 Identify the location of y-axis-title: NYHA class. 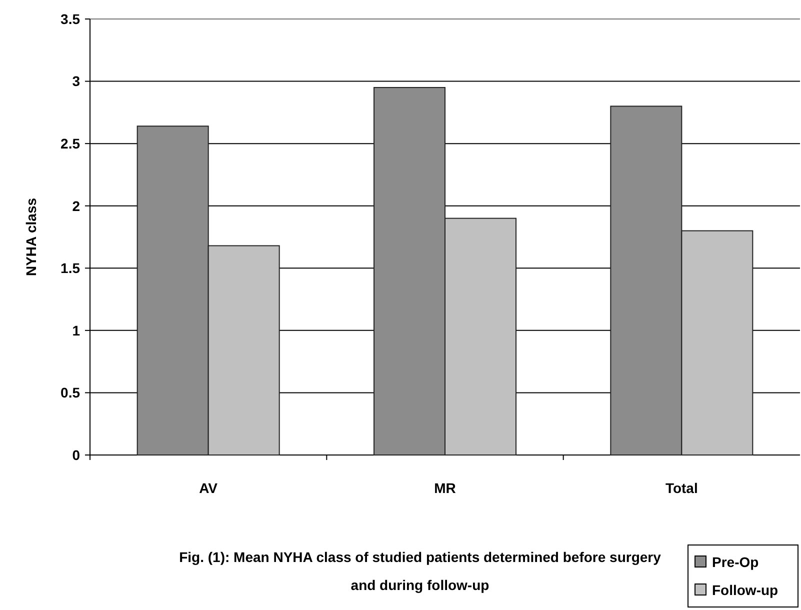
(31, 237).